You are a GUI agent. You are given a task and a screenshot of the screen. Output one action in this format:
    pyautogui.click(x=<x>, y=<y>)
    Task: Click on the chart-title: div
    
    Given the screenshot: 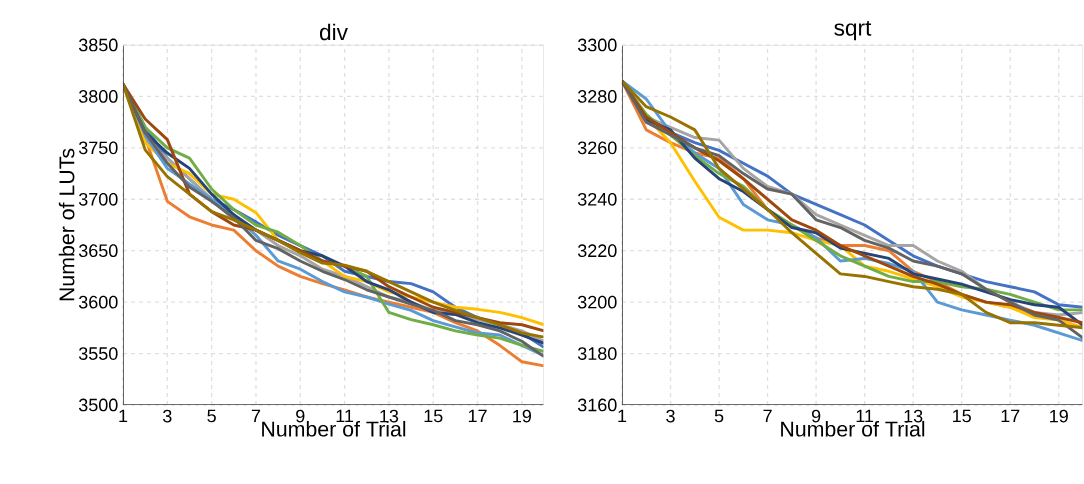 What is the action you would take?
    pyautogui.click(x=333, y=32)
    